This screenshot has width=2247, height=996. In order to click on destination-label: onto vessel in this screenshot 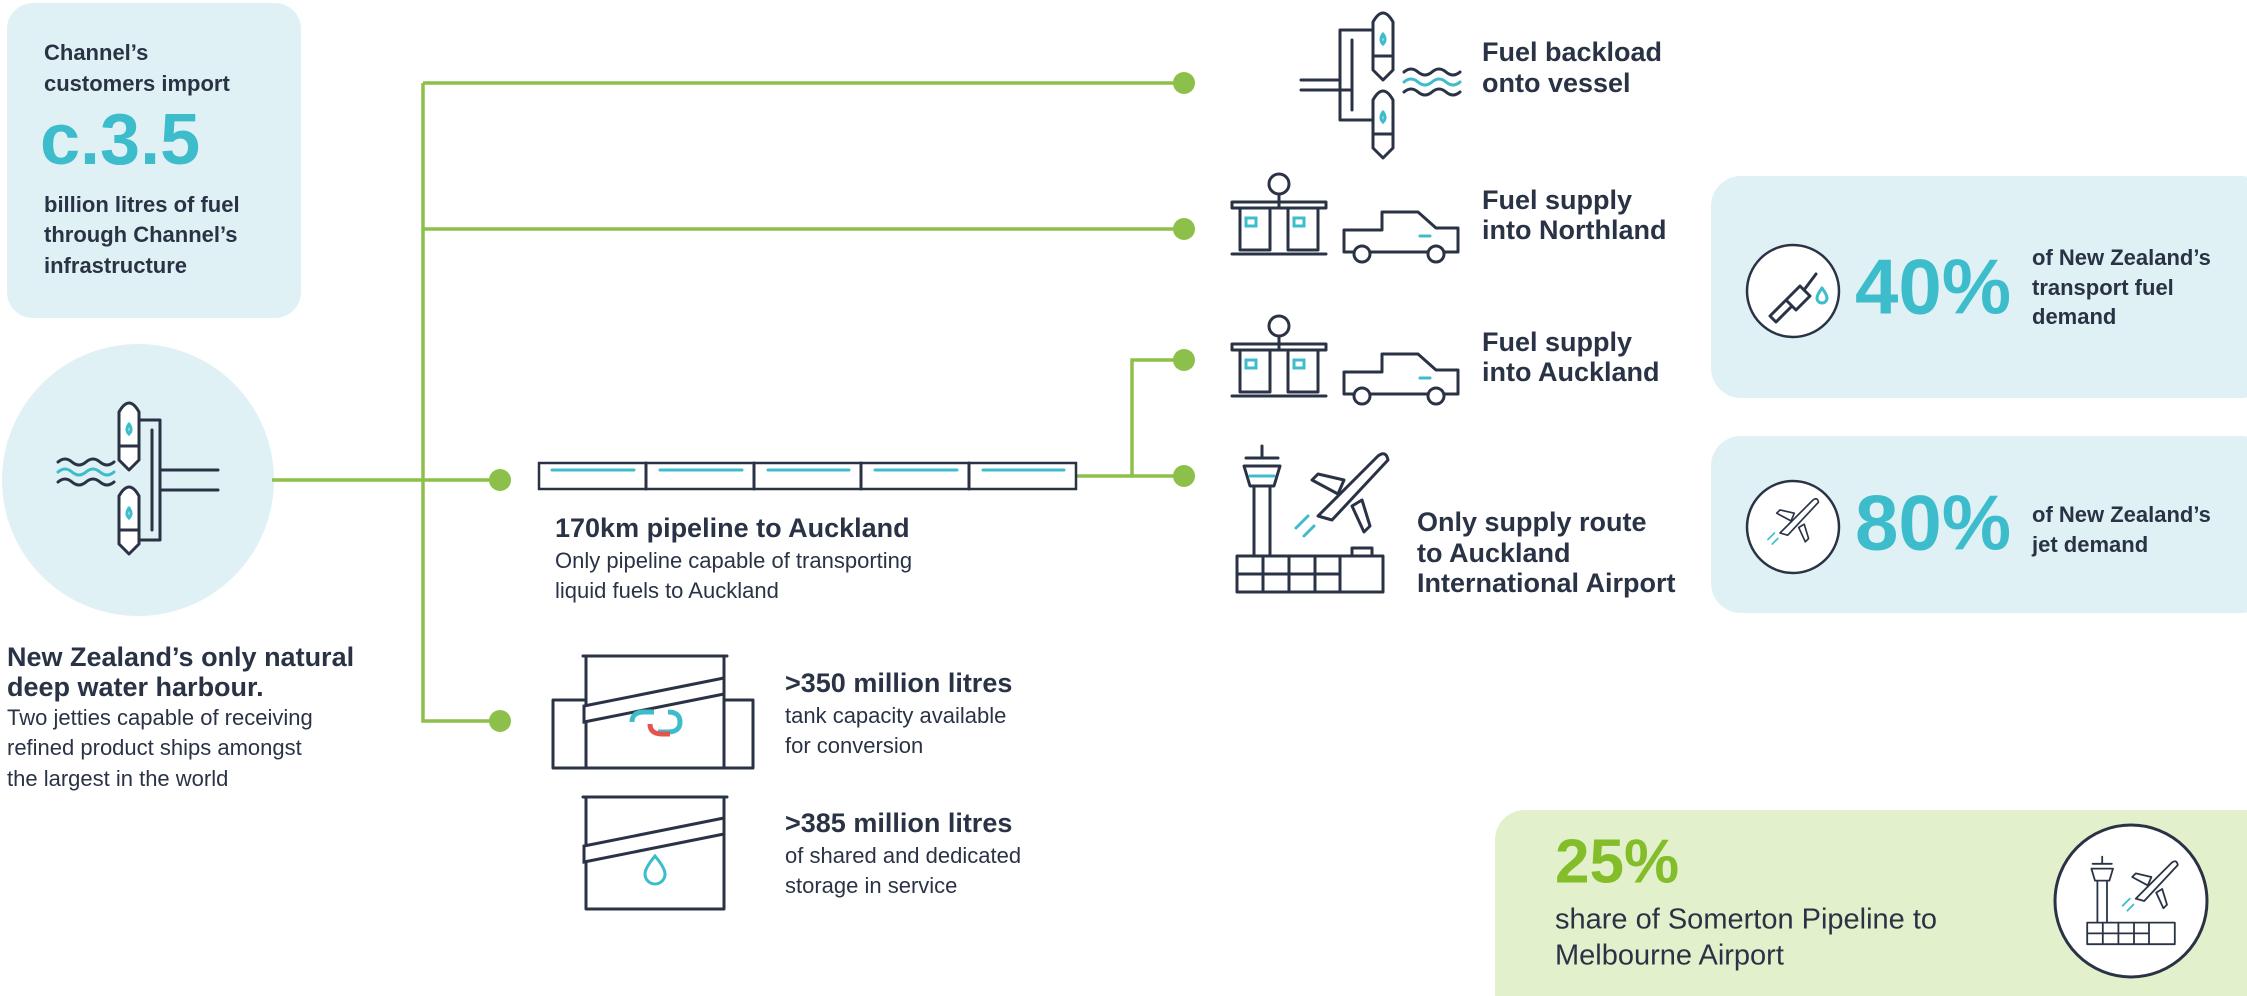, I will do `click(1556, 83)`.